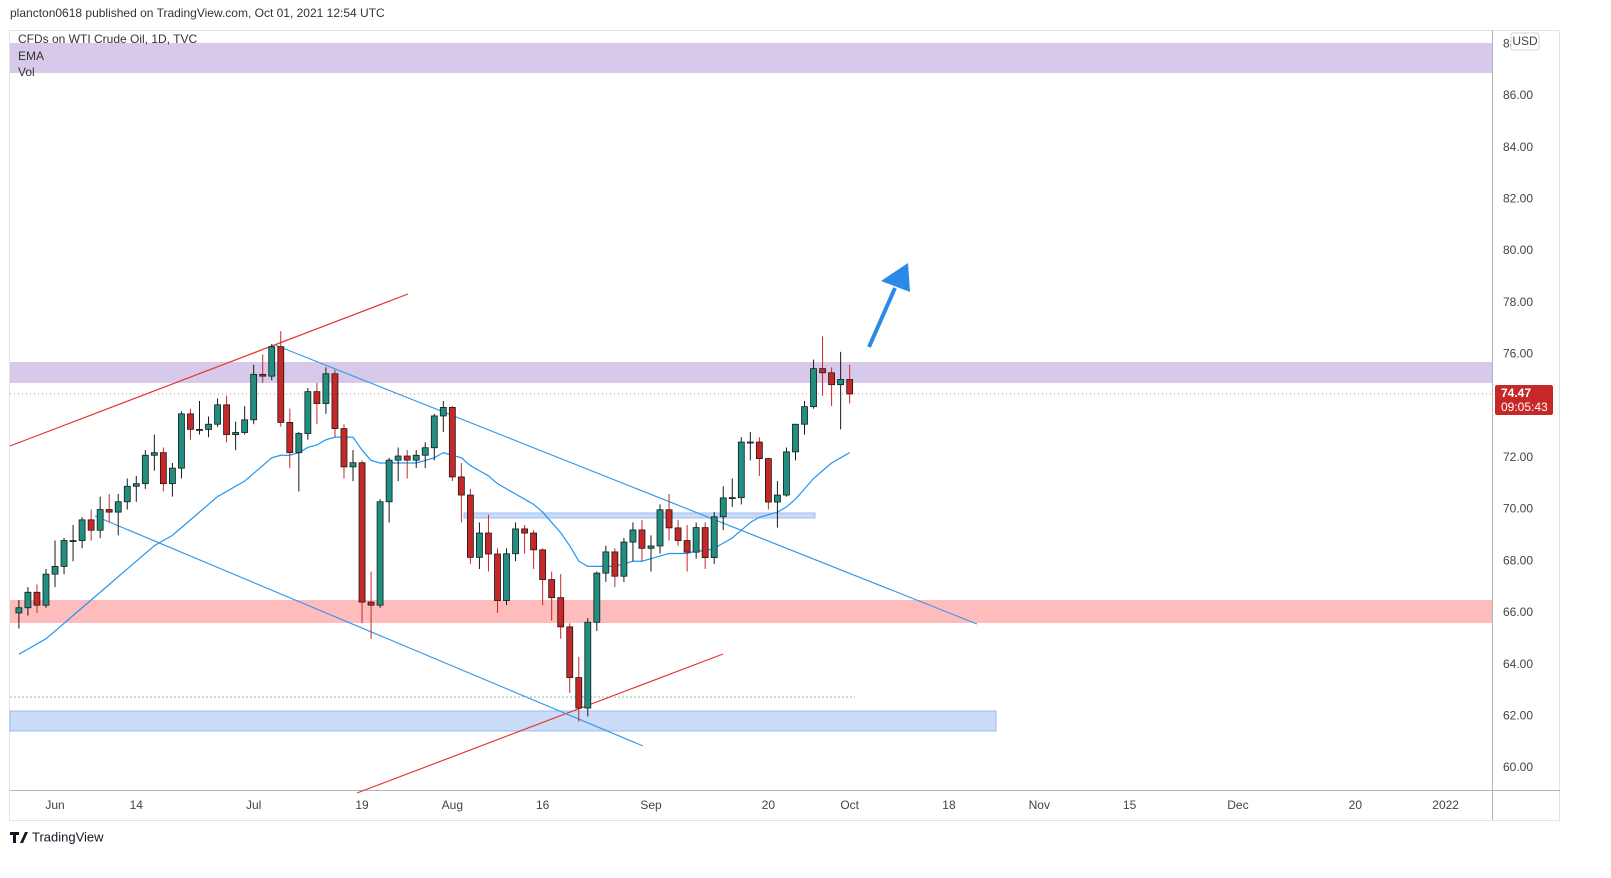 The height and width of the screenshot is (878, 1611). Describe the element at coordinates (1518, 612) in the screenshot. I see `y-tick-label: 66.00` at that location.